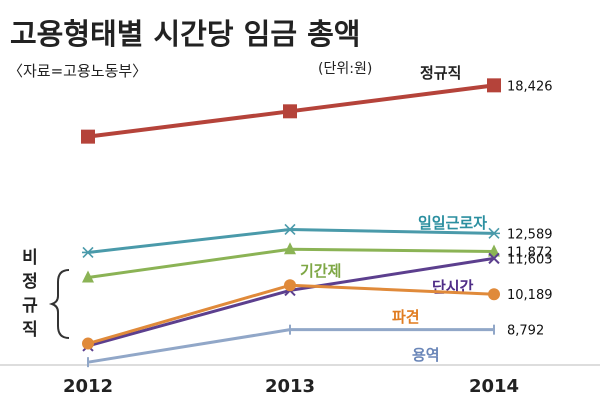 Image resolution: width=600 pixels, height=405 pixels. I want to click on series-name-label: 일일근로자, so click(452, 223).